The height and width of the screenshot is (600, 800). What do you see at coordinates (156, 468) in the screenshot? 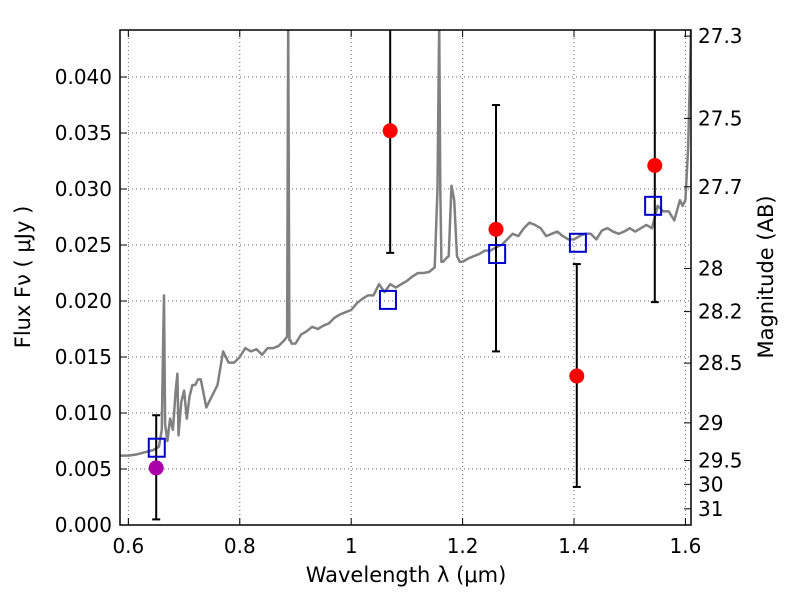
I see `dropout-flux-point` at bounding box center [156, 468].